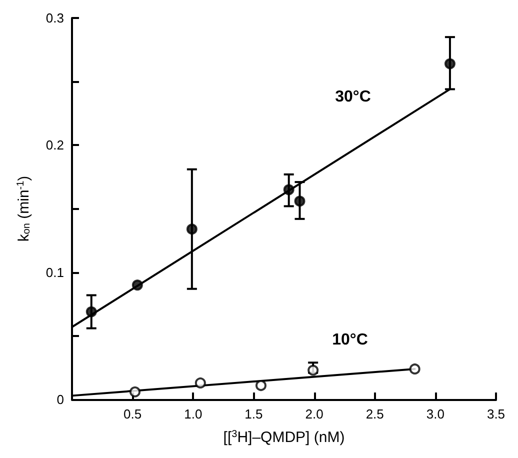  What do you see at coordinates (496, 414) in the screenshot?
I see `x-tick-label: 3.5` at bounding box center [496, 414].